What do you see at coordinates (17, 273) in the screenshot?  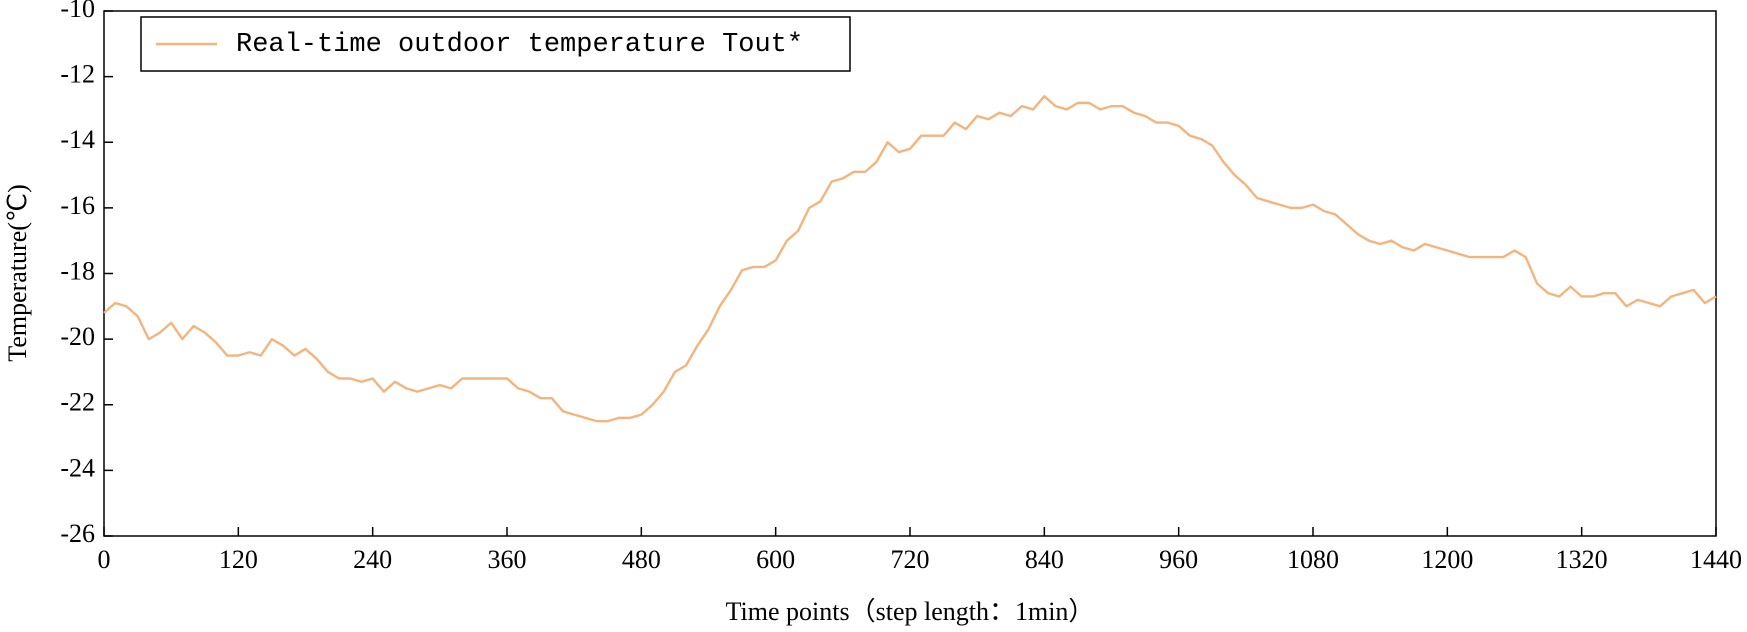 I see `y-axis-label: Temperature(℃)` at bounding box center [17, 273].